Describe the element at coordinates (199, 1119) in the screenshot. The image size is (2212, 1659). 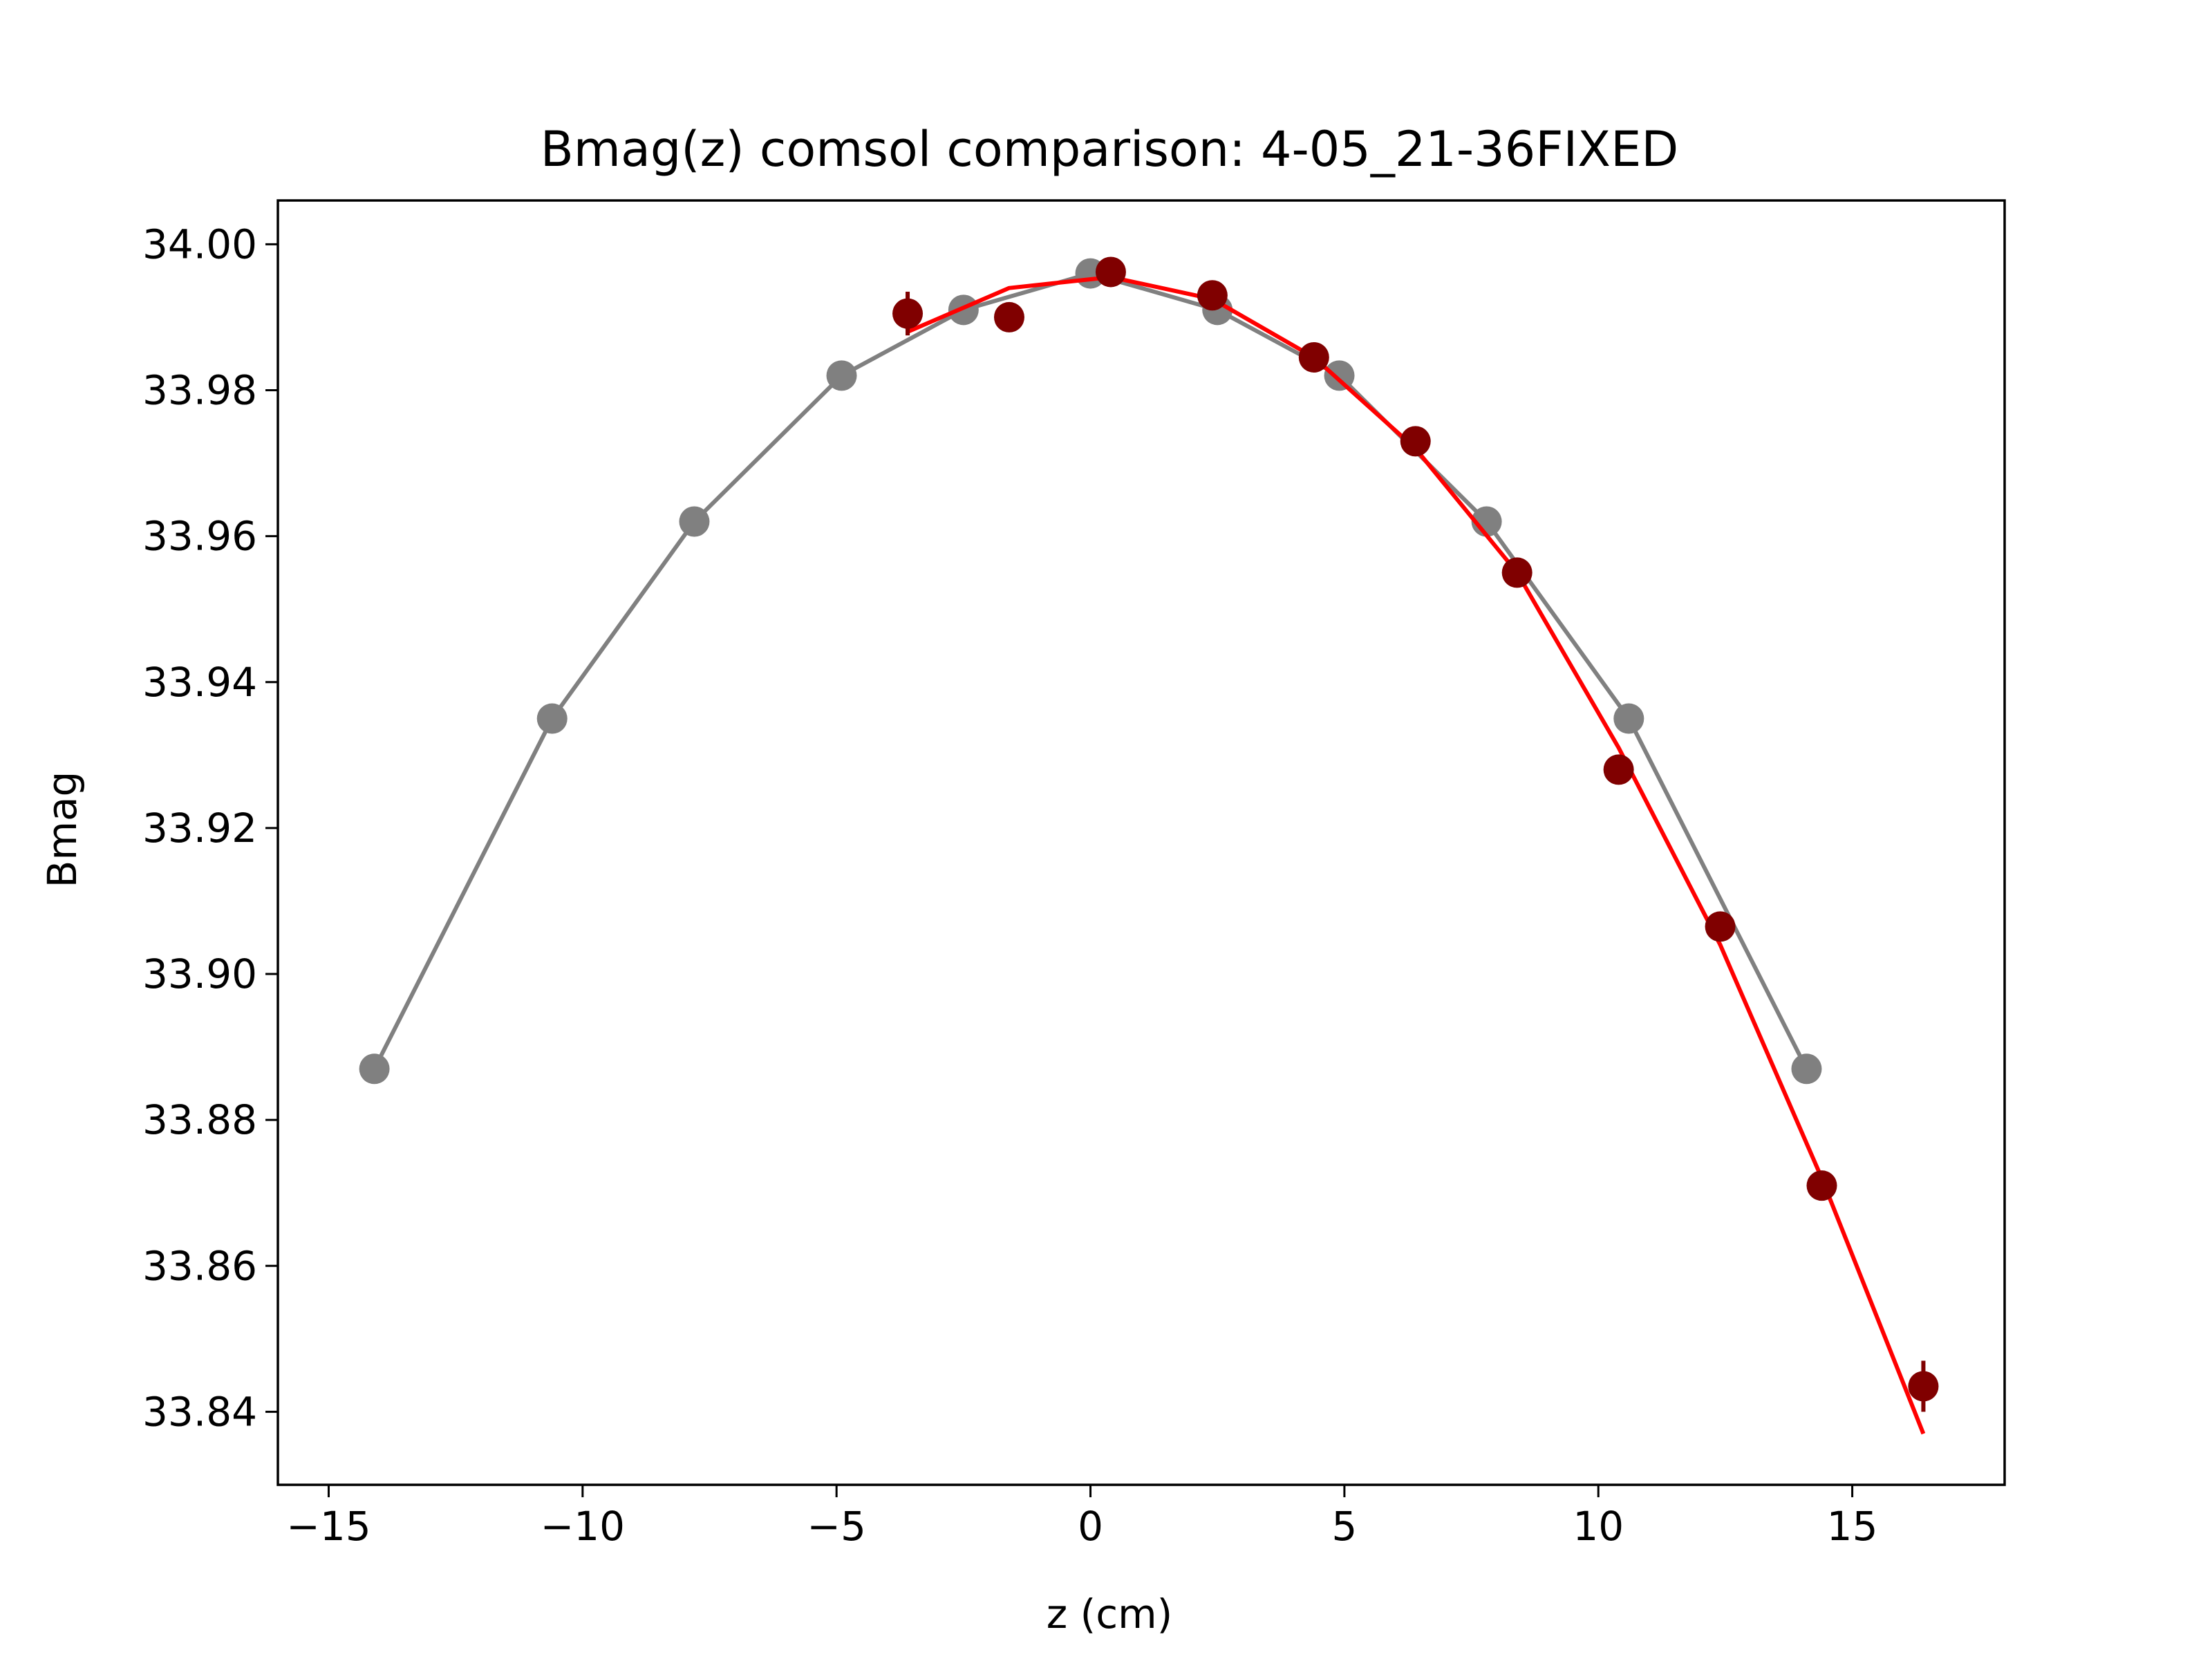
I see `y-tick-label: 33.88` at that location.